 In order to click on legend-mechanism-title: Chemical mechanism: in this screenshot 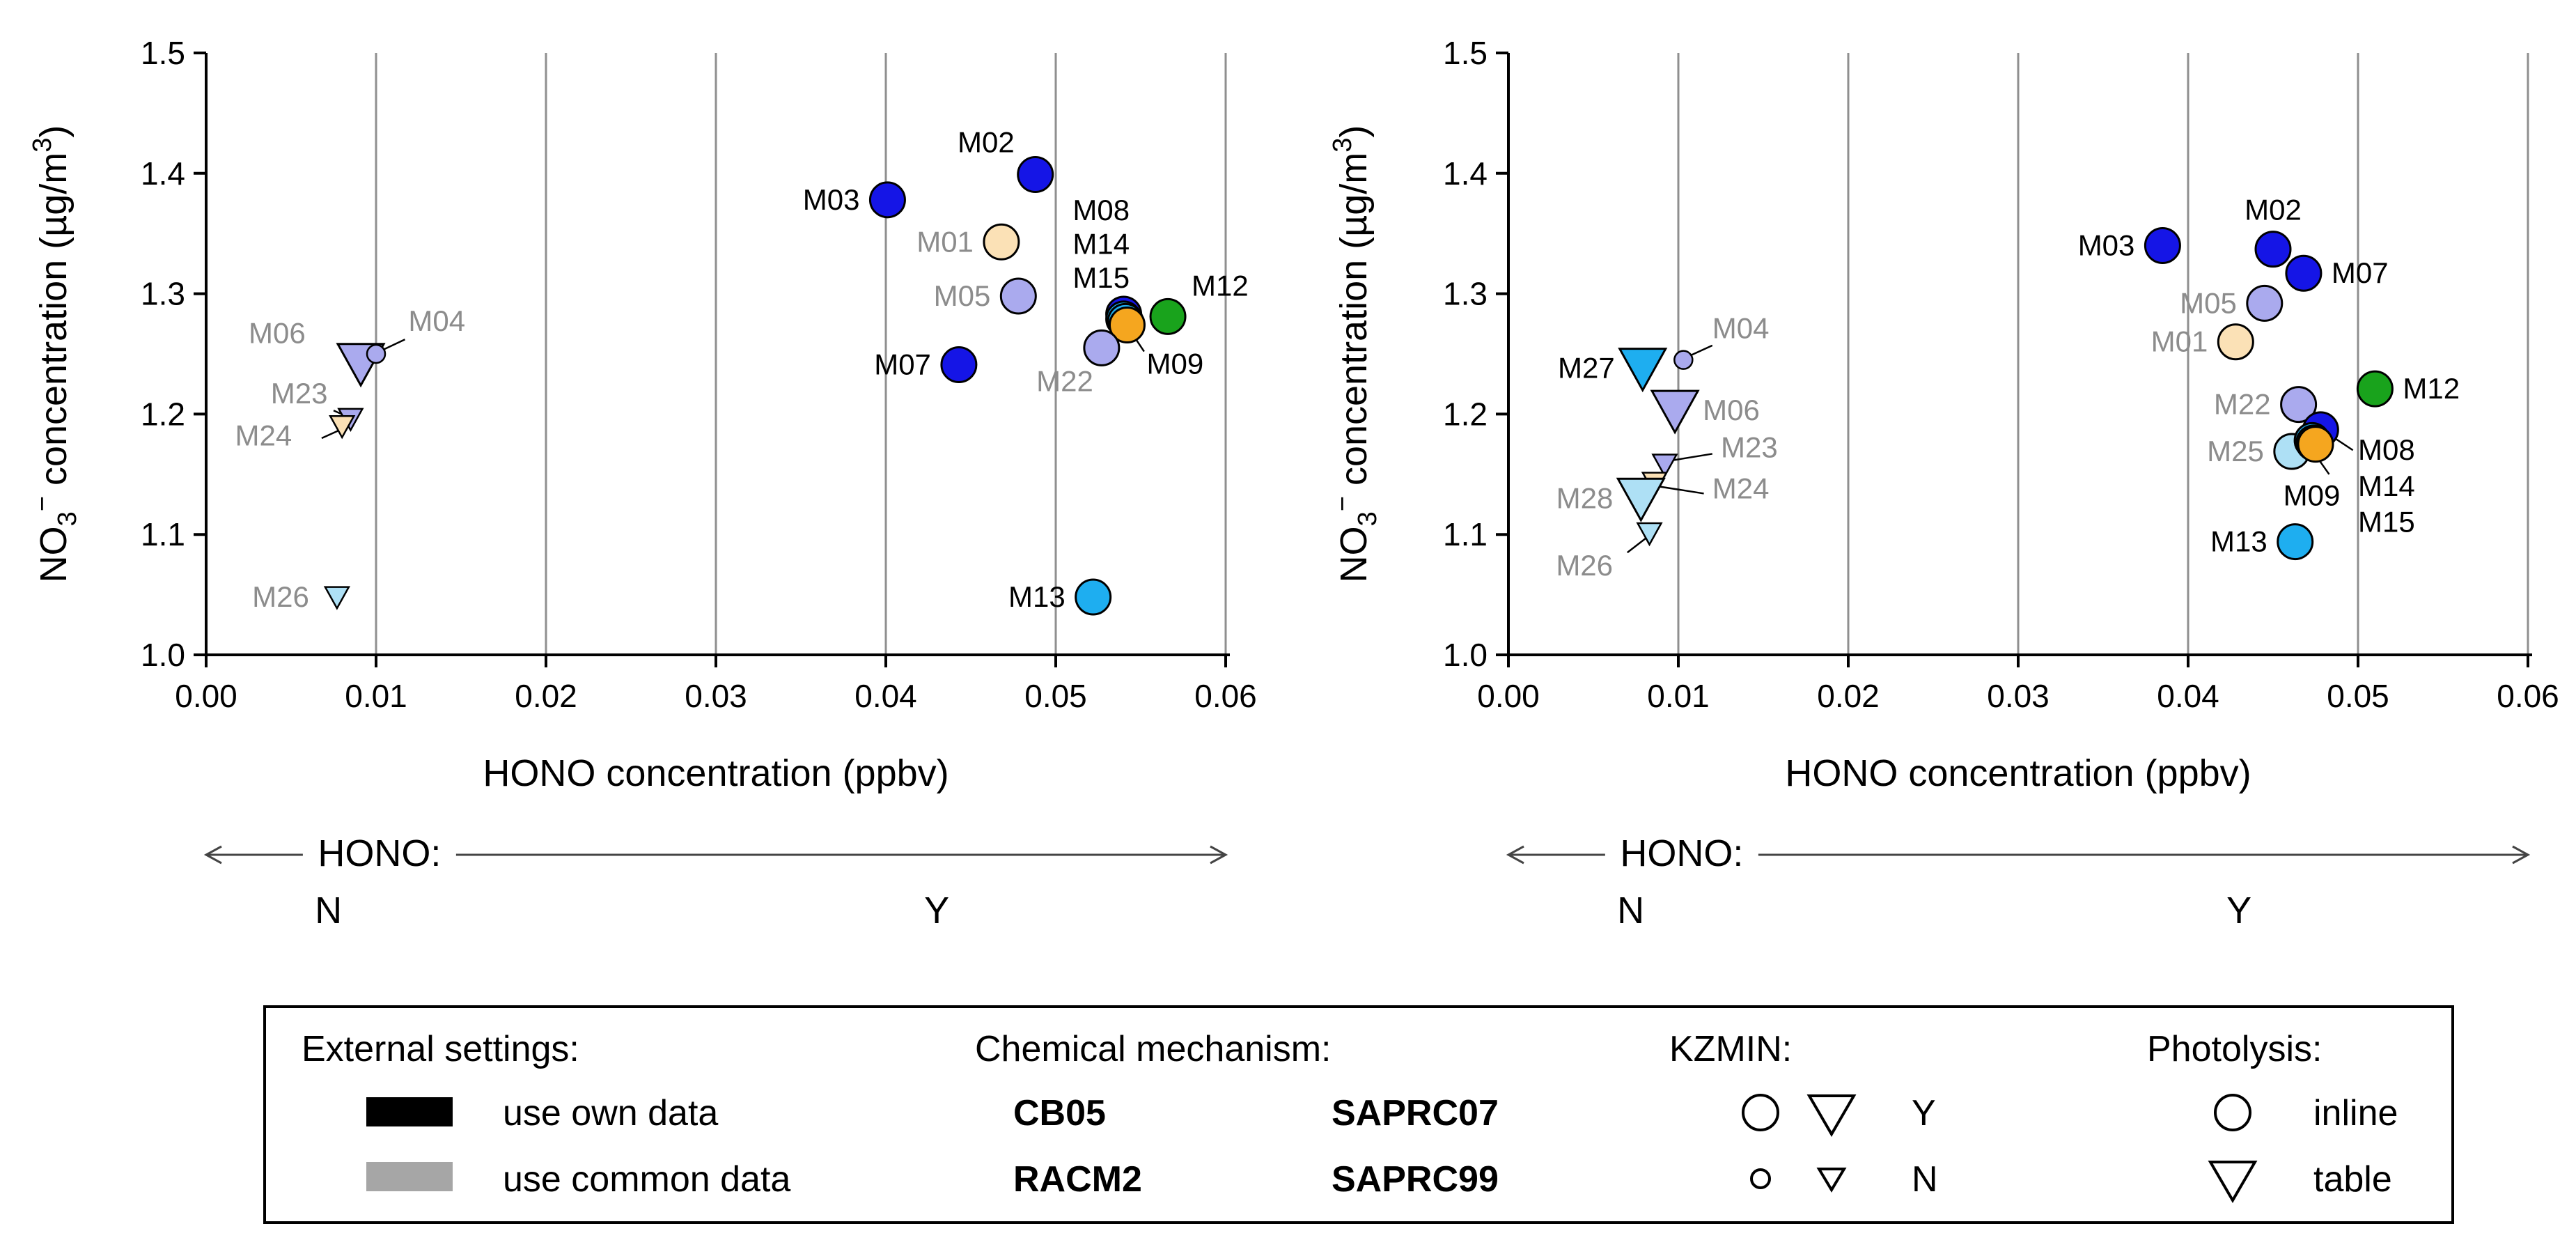, I will do `click(1153, 1049)`.